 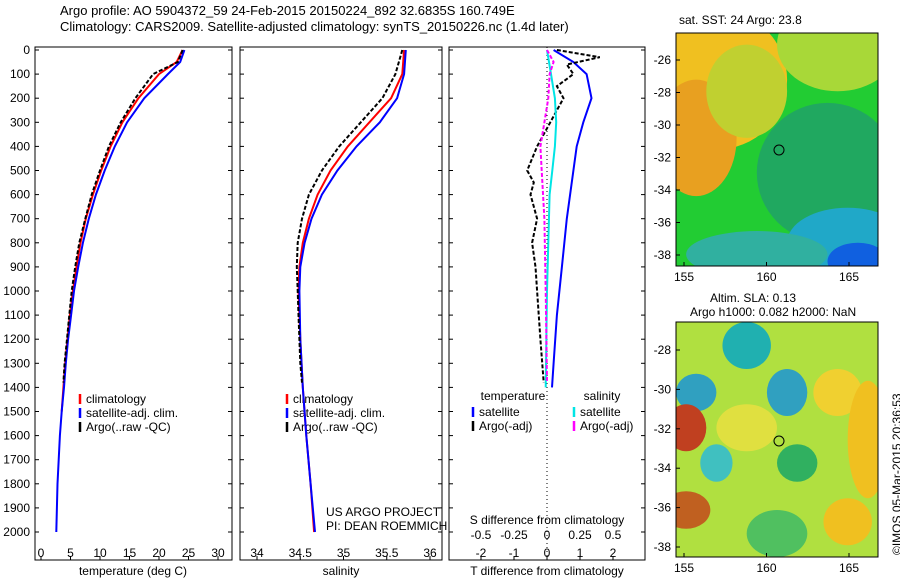 What do you see at coordinates (514, 553) in the screenshot?
I see `diff-tick-label: -1` at bounding box center [514, 553].